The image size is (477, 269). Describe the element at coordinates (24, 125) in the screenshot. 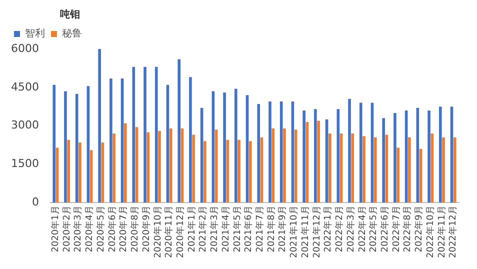

I see `y-tick-label: 3000` at that location.